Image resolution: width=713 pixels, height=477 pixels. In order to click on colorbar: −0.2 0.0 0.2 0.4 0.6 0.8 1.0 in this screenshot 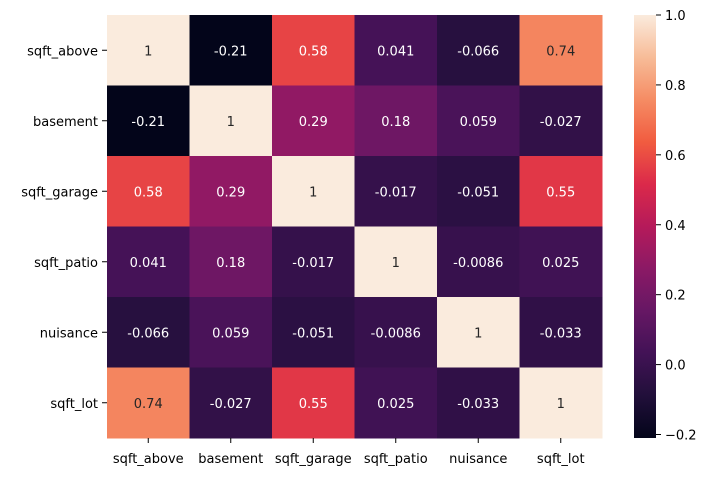, I will do `click(665, 226)`.